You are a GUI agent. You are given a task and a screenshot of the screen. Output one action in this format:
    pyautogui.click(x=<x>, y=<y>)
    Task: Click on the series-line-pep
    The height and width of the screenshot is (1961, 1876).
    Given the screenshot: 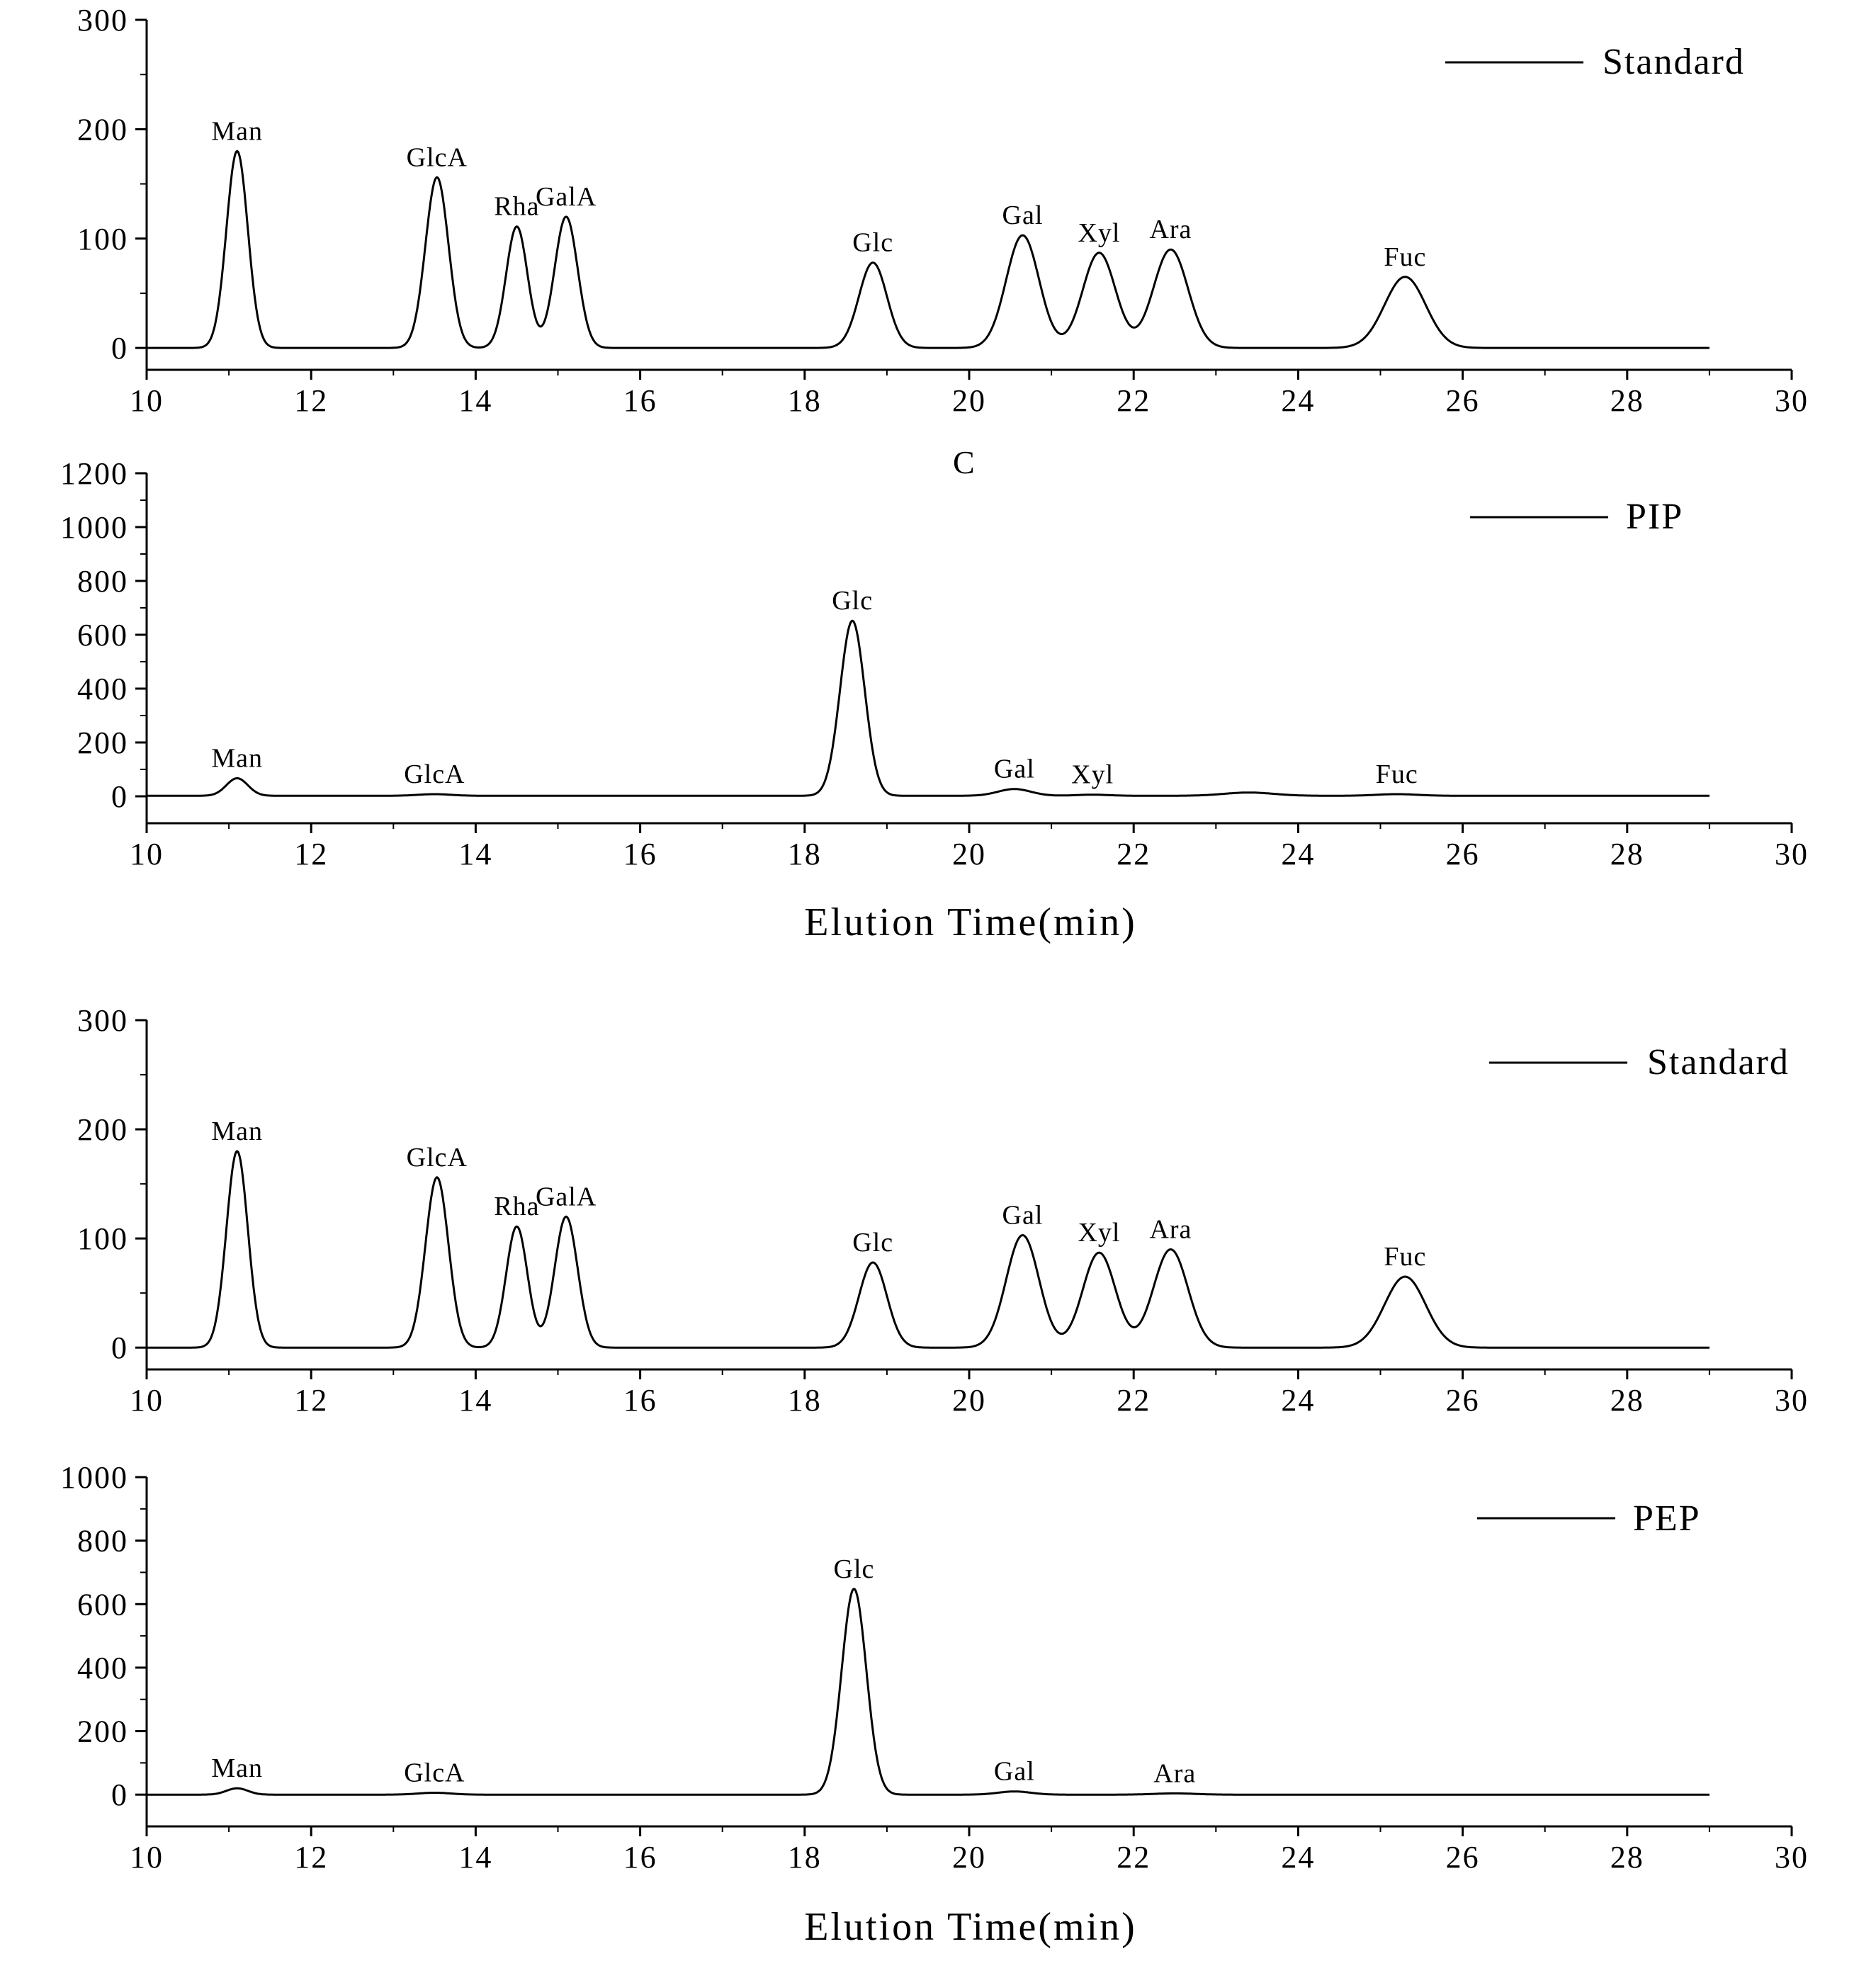 What is the action you would take?
    pyautogui.click(x=929, y=1692)
    